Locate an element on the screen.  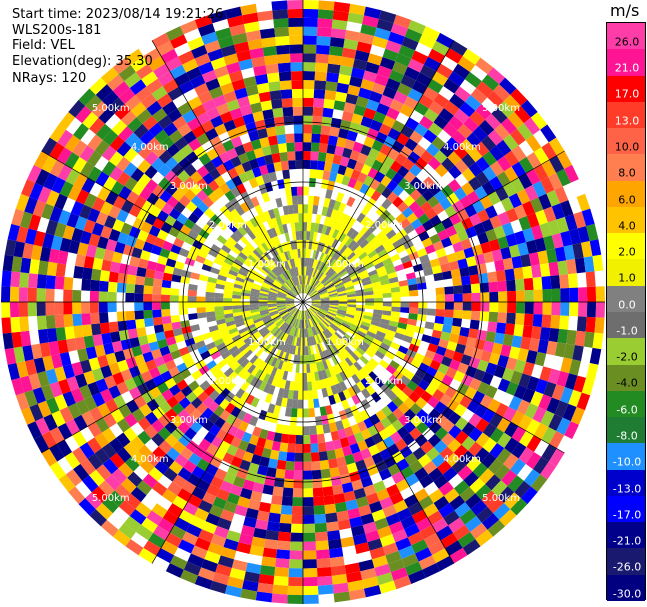
colorbar-swatch is located at coordinates (626, 378).